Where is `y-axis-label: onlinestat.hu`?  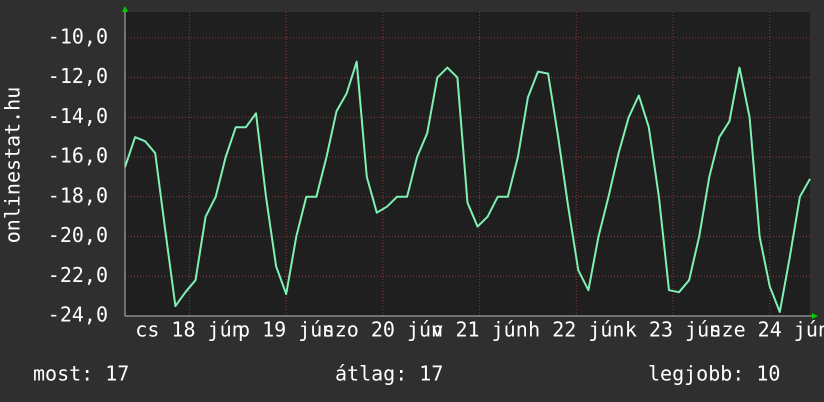 y-axis-label: onlinestat.hu is located at coordinates (13, 165).